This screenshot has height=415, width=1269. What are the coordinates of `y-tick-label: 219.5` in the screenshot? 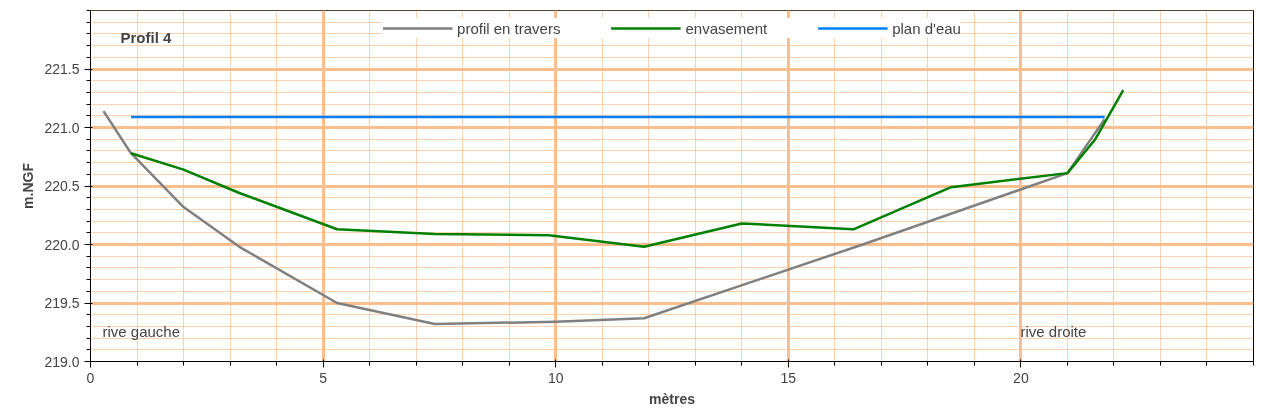 It's located at (62, 303).